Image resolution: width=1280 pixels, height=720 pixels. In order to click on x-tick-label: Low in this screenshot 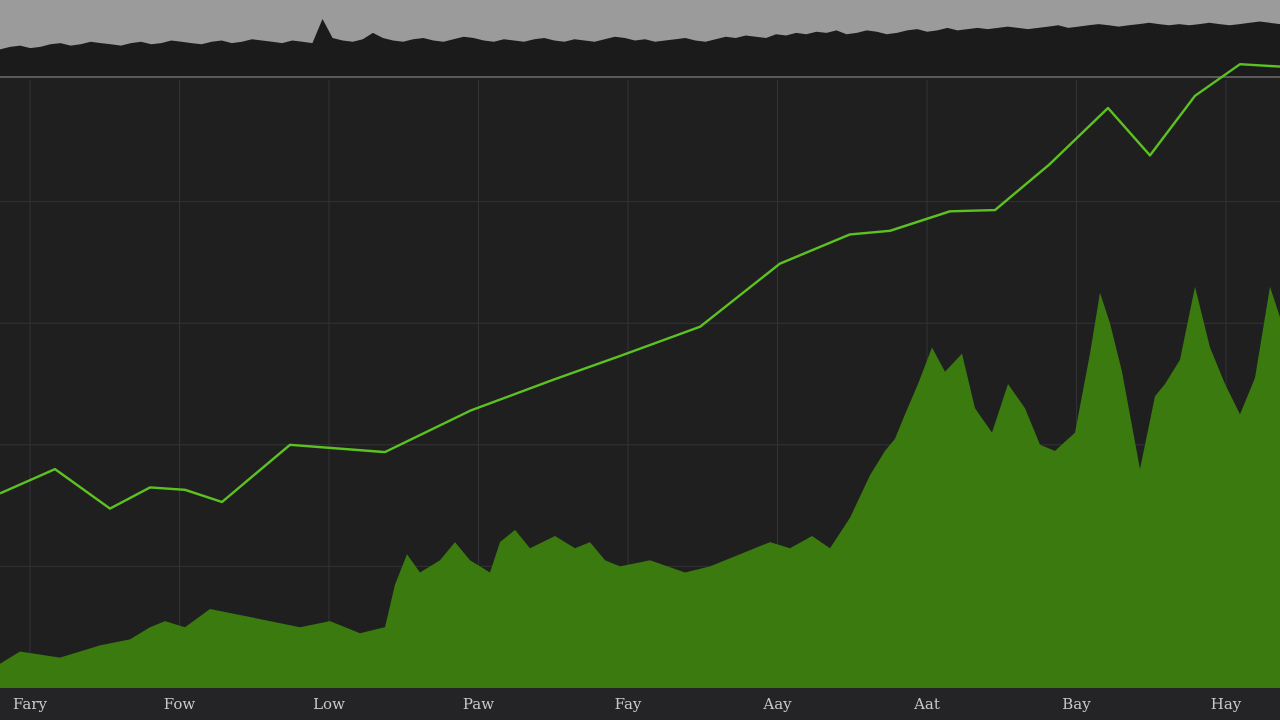, I will do `click(329, 704)`.